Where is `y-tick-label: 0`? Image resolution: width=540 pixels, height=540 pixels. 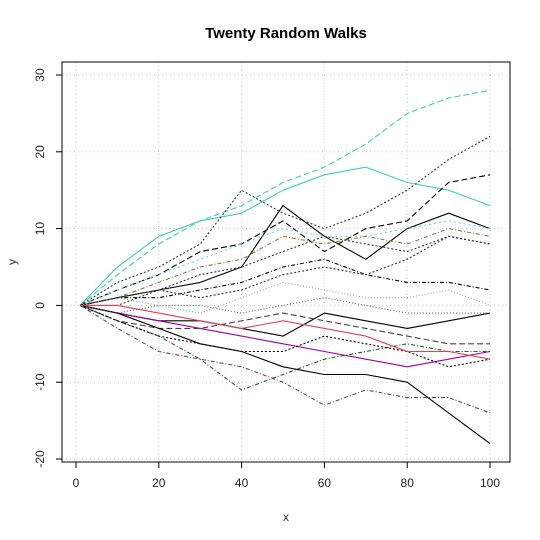 y-tick-label: 0 is located at coordinates (40, 305).